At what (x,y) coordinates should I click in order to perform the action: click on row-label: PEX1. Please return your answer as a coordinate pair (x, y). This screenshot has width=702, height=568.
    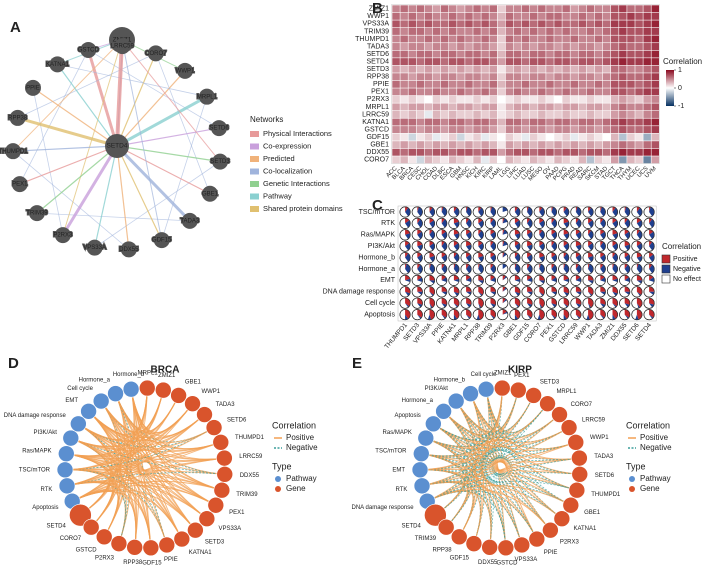
    Looking at the image, I should click on (380, 92).